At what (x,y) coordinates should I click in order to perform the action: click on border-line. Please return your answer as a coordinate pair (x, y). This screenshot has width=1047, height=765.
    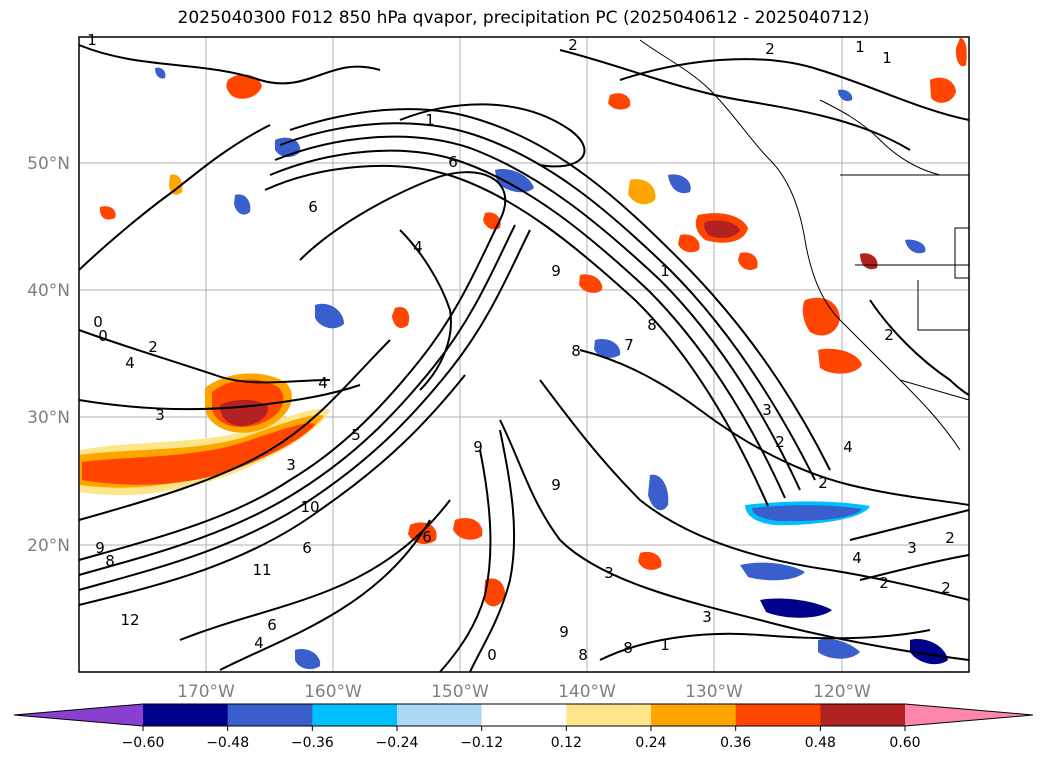
    Looking at the image, I should click on (934, 390).